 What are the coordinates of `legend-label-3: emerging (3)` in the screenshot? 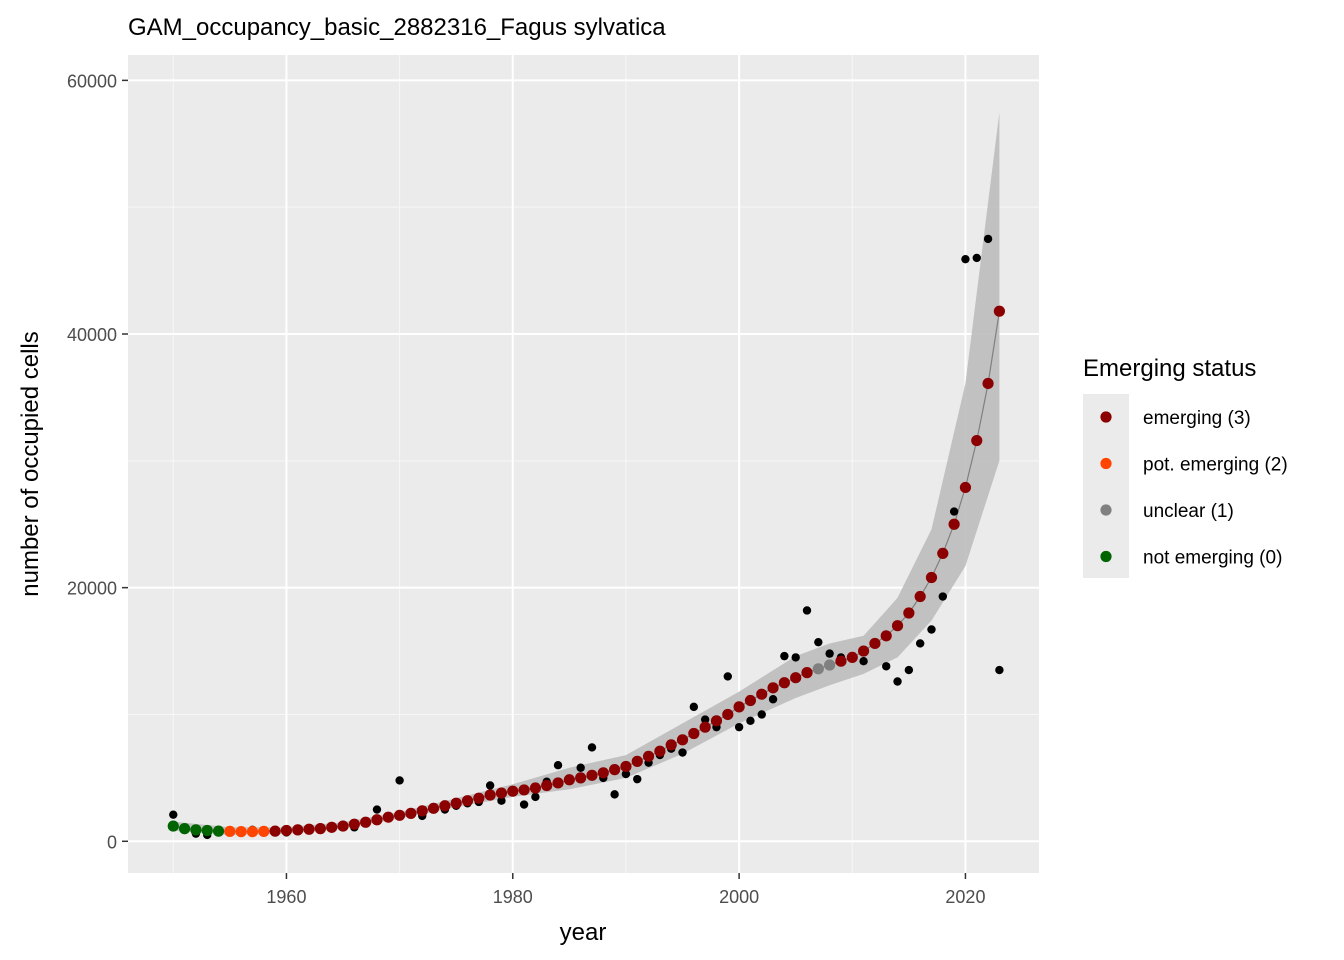 It's located at (1197, 418).